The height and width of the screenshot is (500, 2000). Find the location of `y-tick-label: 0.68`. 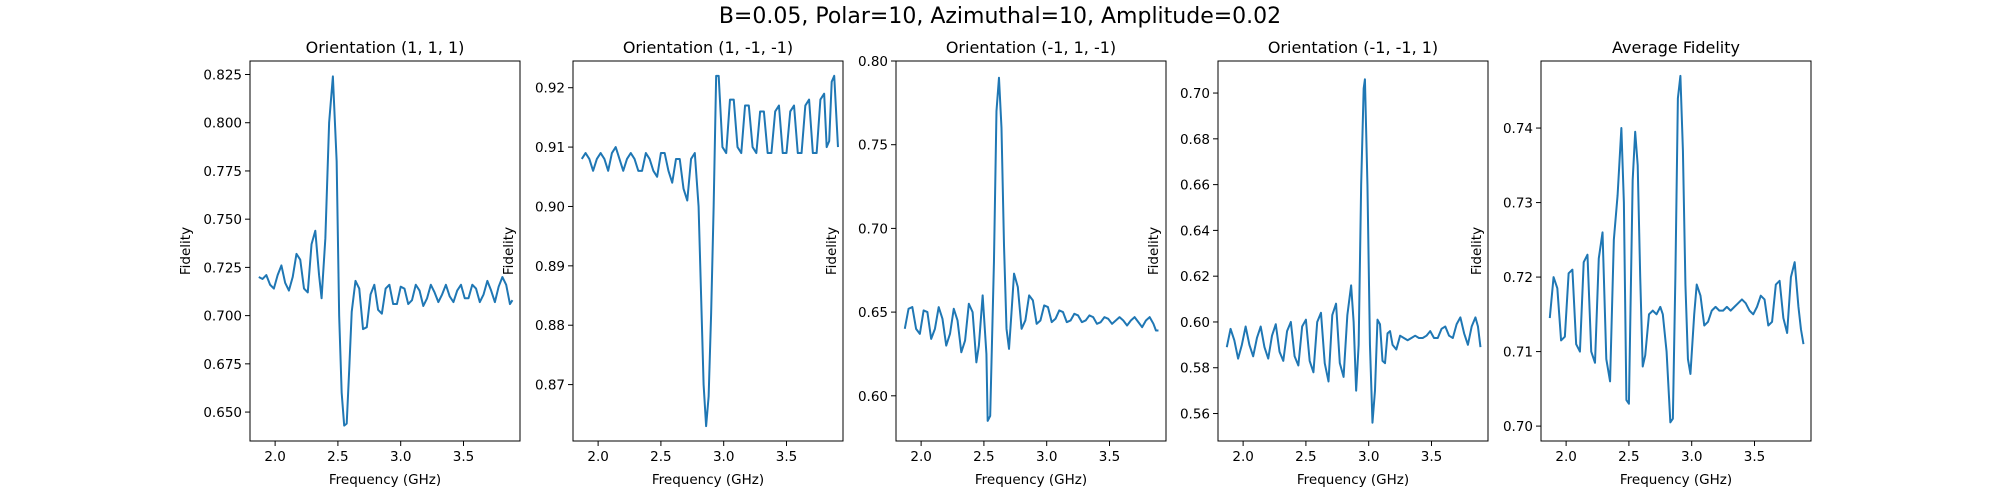

y-tick-label: 0.68 is located at coordinates (1195, 140).